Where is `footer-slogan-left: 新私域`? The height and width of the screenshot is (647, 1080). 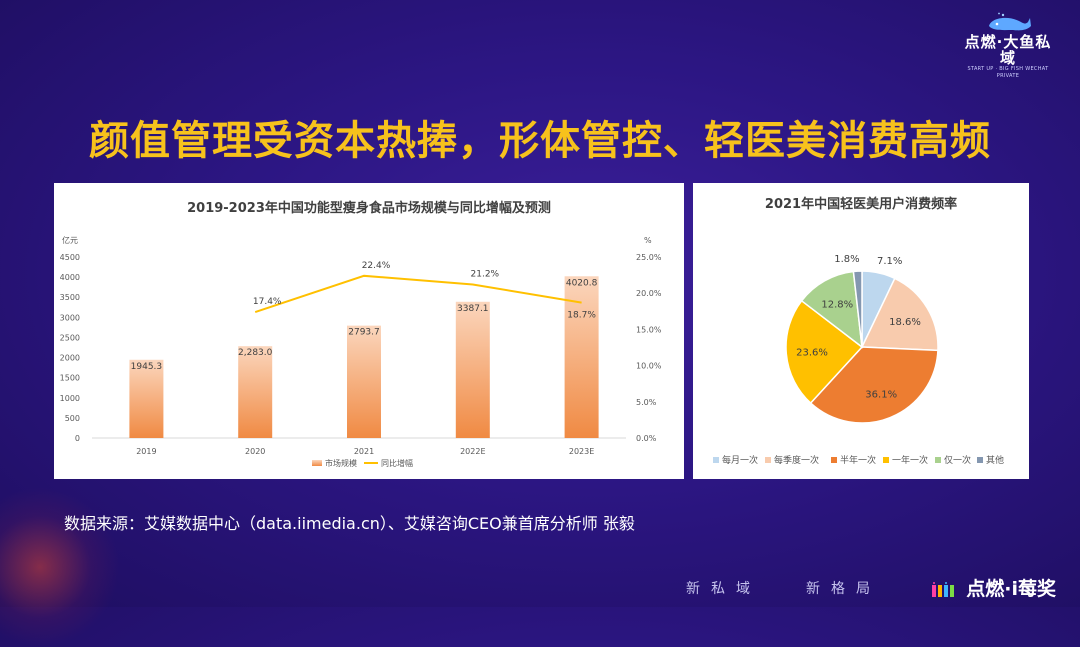 footer-slogan-left: 新私域 is located at coordinates (723, 589).